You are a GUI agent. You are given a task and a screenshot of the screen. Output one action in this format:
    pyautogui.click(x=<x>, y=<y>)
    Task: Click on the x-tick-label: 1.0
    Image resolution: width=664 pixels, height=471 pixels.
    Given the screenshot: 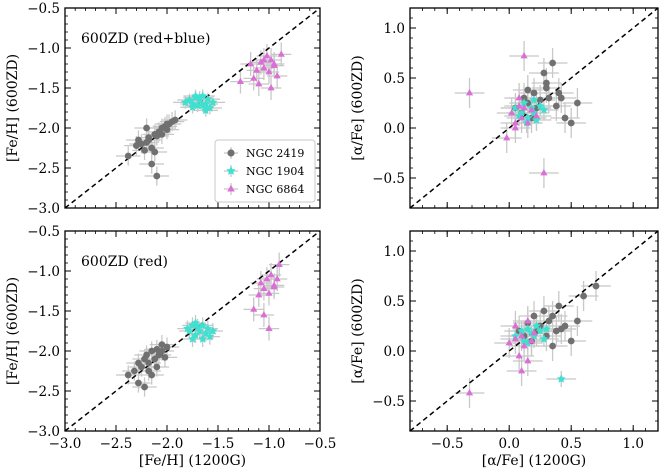 What is the action you would take?
    pyautogui.click(x=632, y=444)
    